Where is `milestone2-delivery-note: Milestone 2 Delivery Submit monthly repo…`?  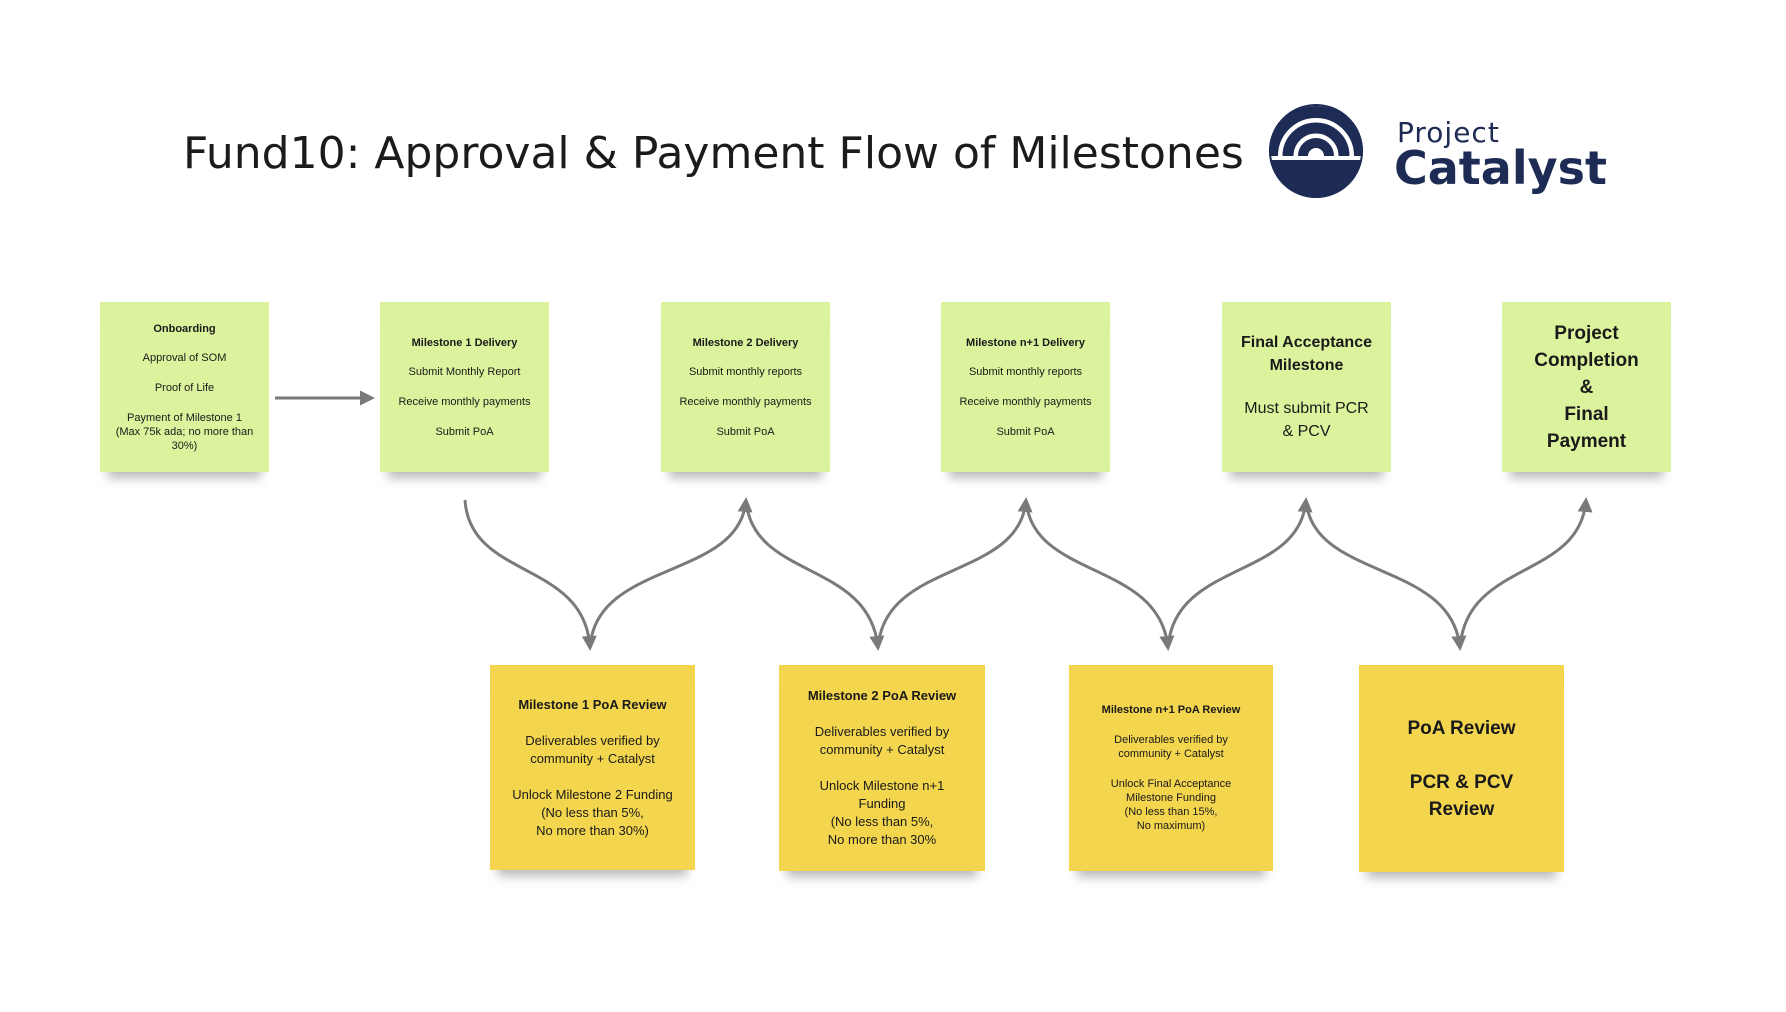 milestone2-delivery-note: Milestone 2 Delivery Submit monthly repo… is located at coordinates (745, 387).